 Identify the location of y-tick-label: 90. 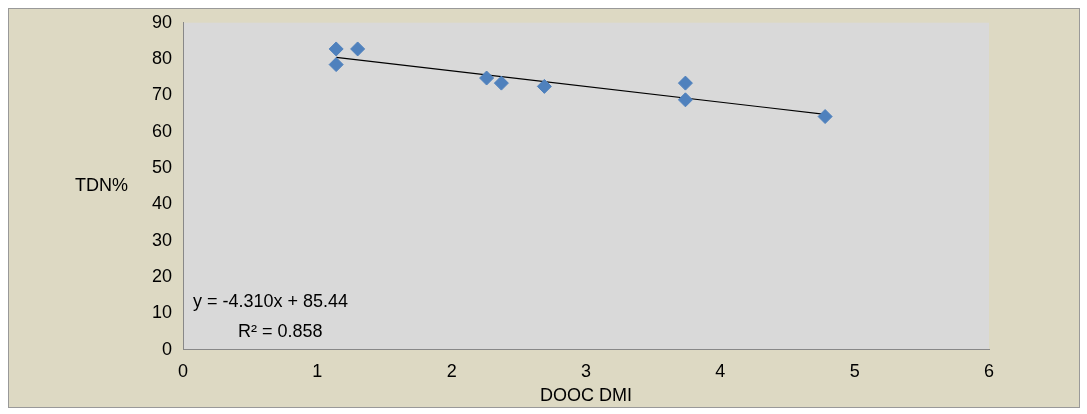
(162, 21).